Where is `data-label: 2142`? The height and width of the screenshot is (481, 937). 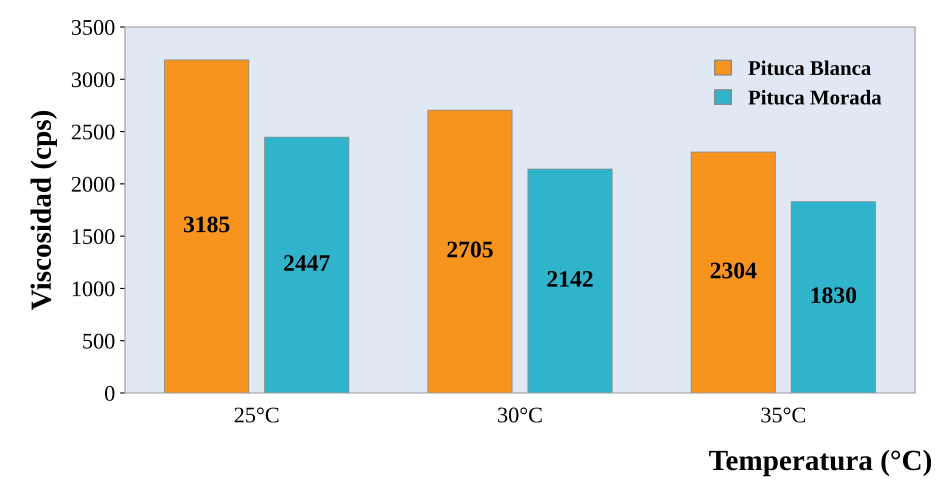 data-label: 2142 is located at coordinates (570, 279).